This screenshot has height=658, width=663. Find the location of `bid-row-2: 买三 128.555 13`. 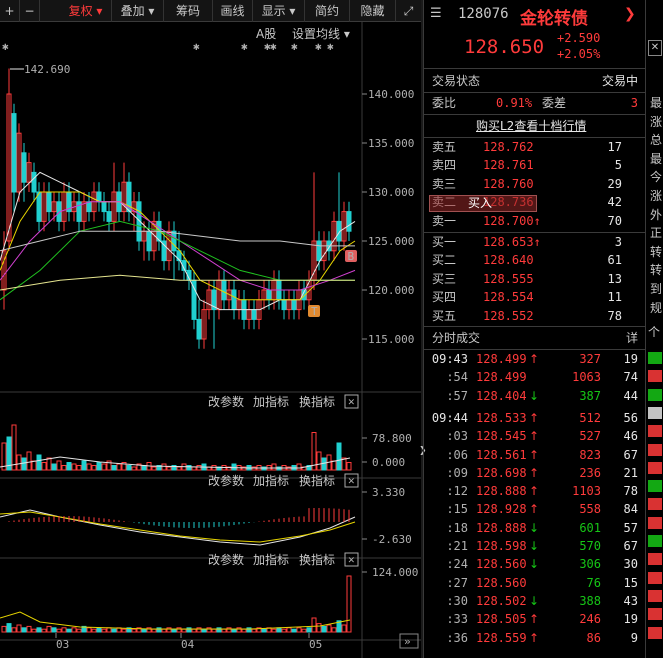

bid-row-2: 买三 128.555 13 is located at coordinates (535, 279).